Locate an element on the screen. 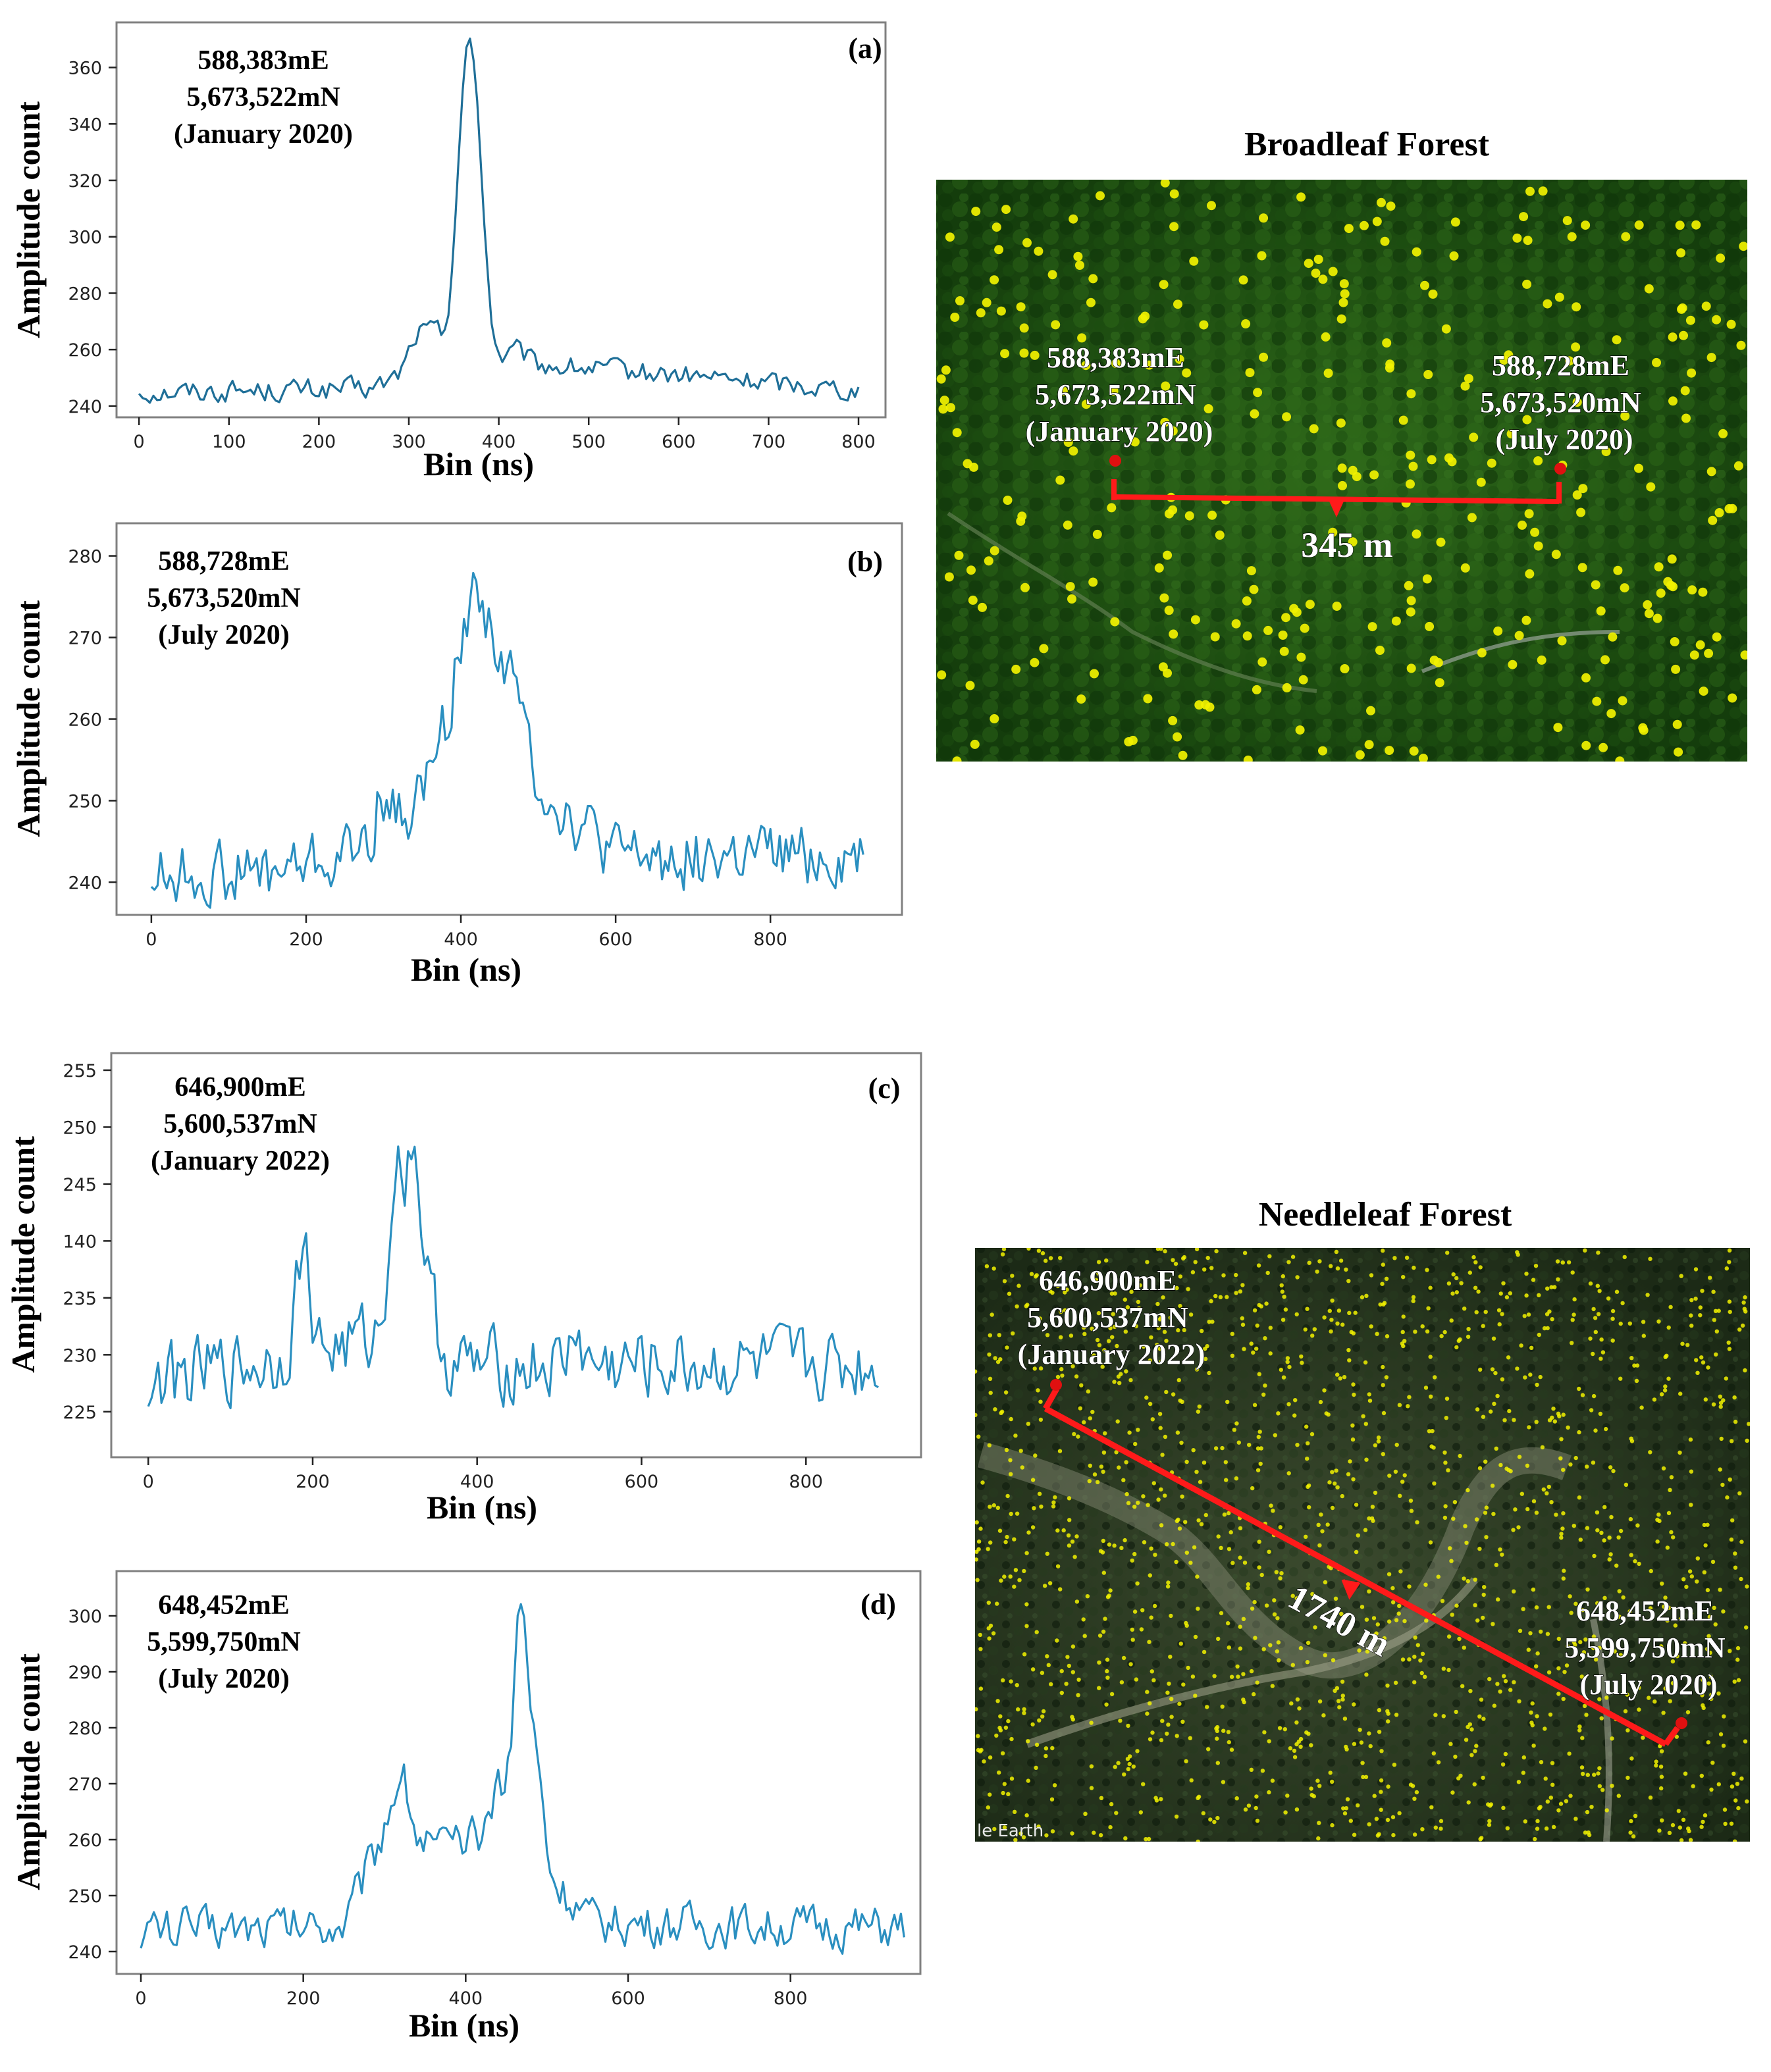  coordinate-annotation: 588,383mE 5,673,522mN (January 2020) is located at coordinates (264, 97).